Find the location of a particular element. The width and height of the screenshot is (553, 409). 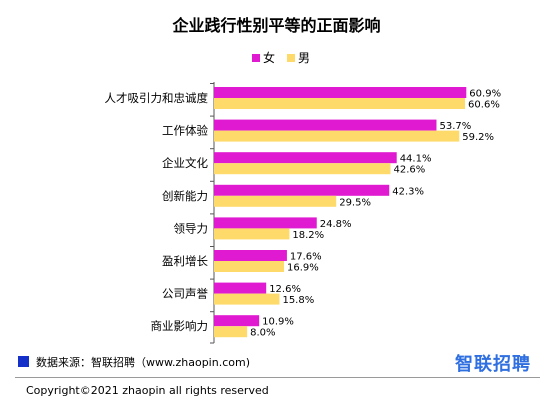

bar-value-label: 53.7% is located at coordinates (455, 126).